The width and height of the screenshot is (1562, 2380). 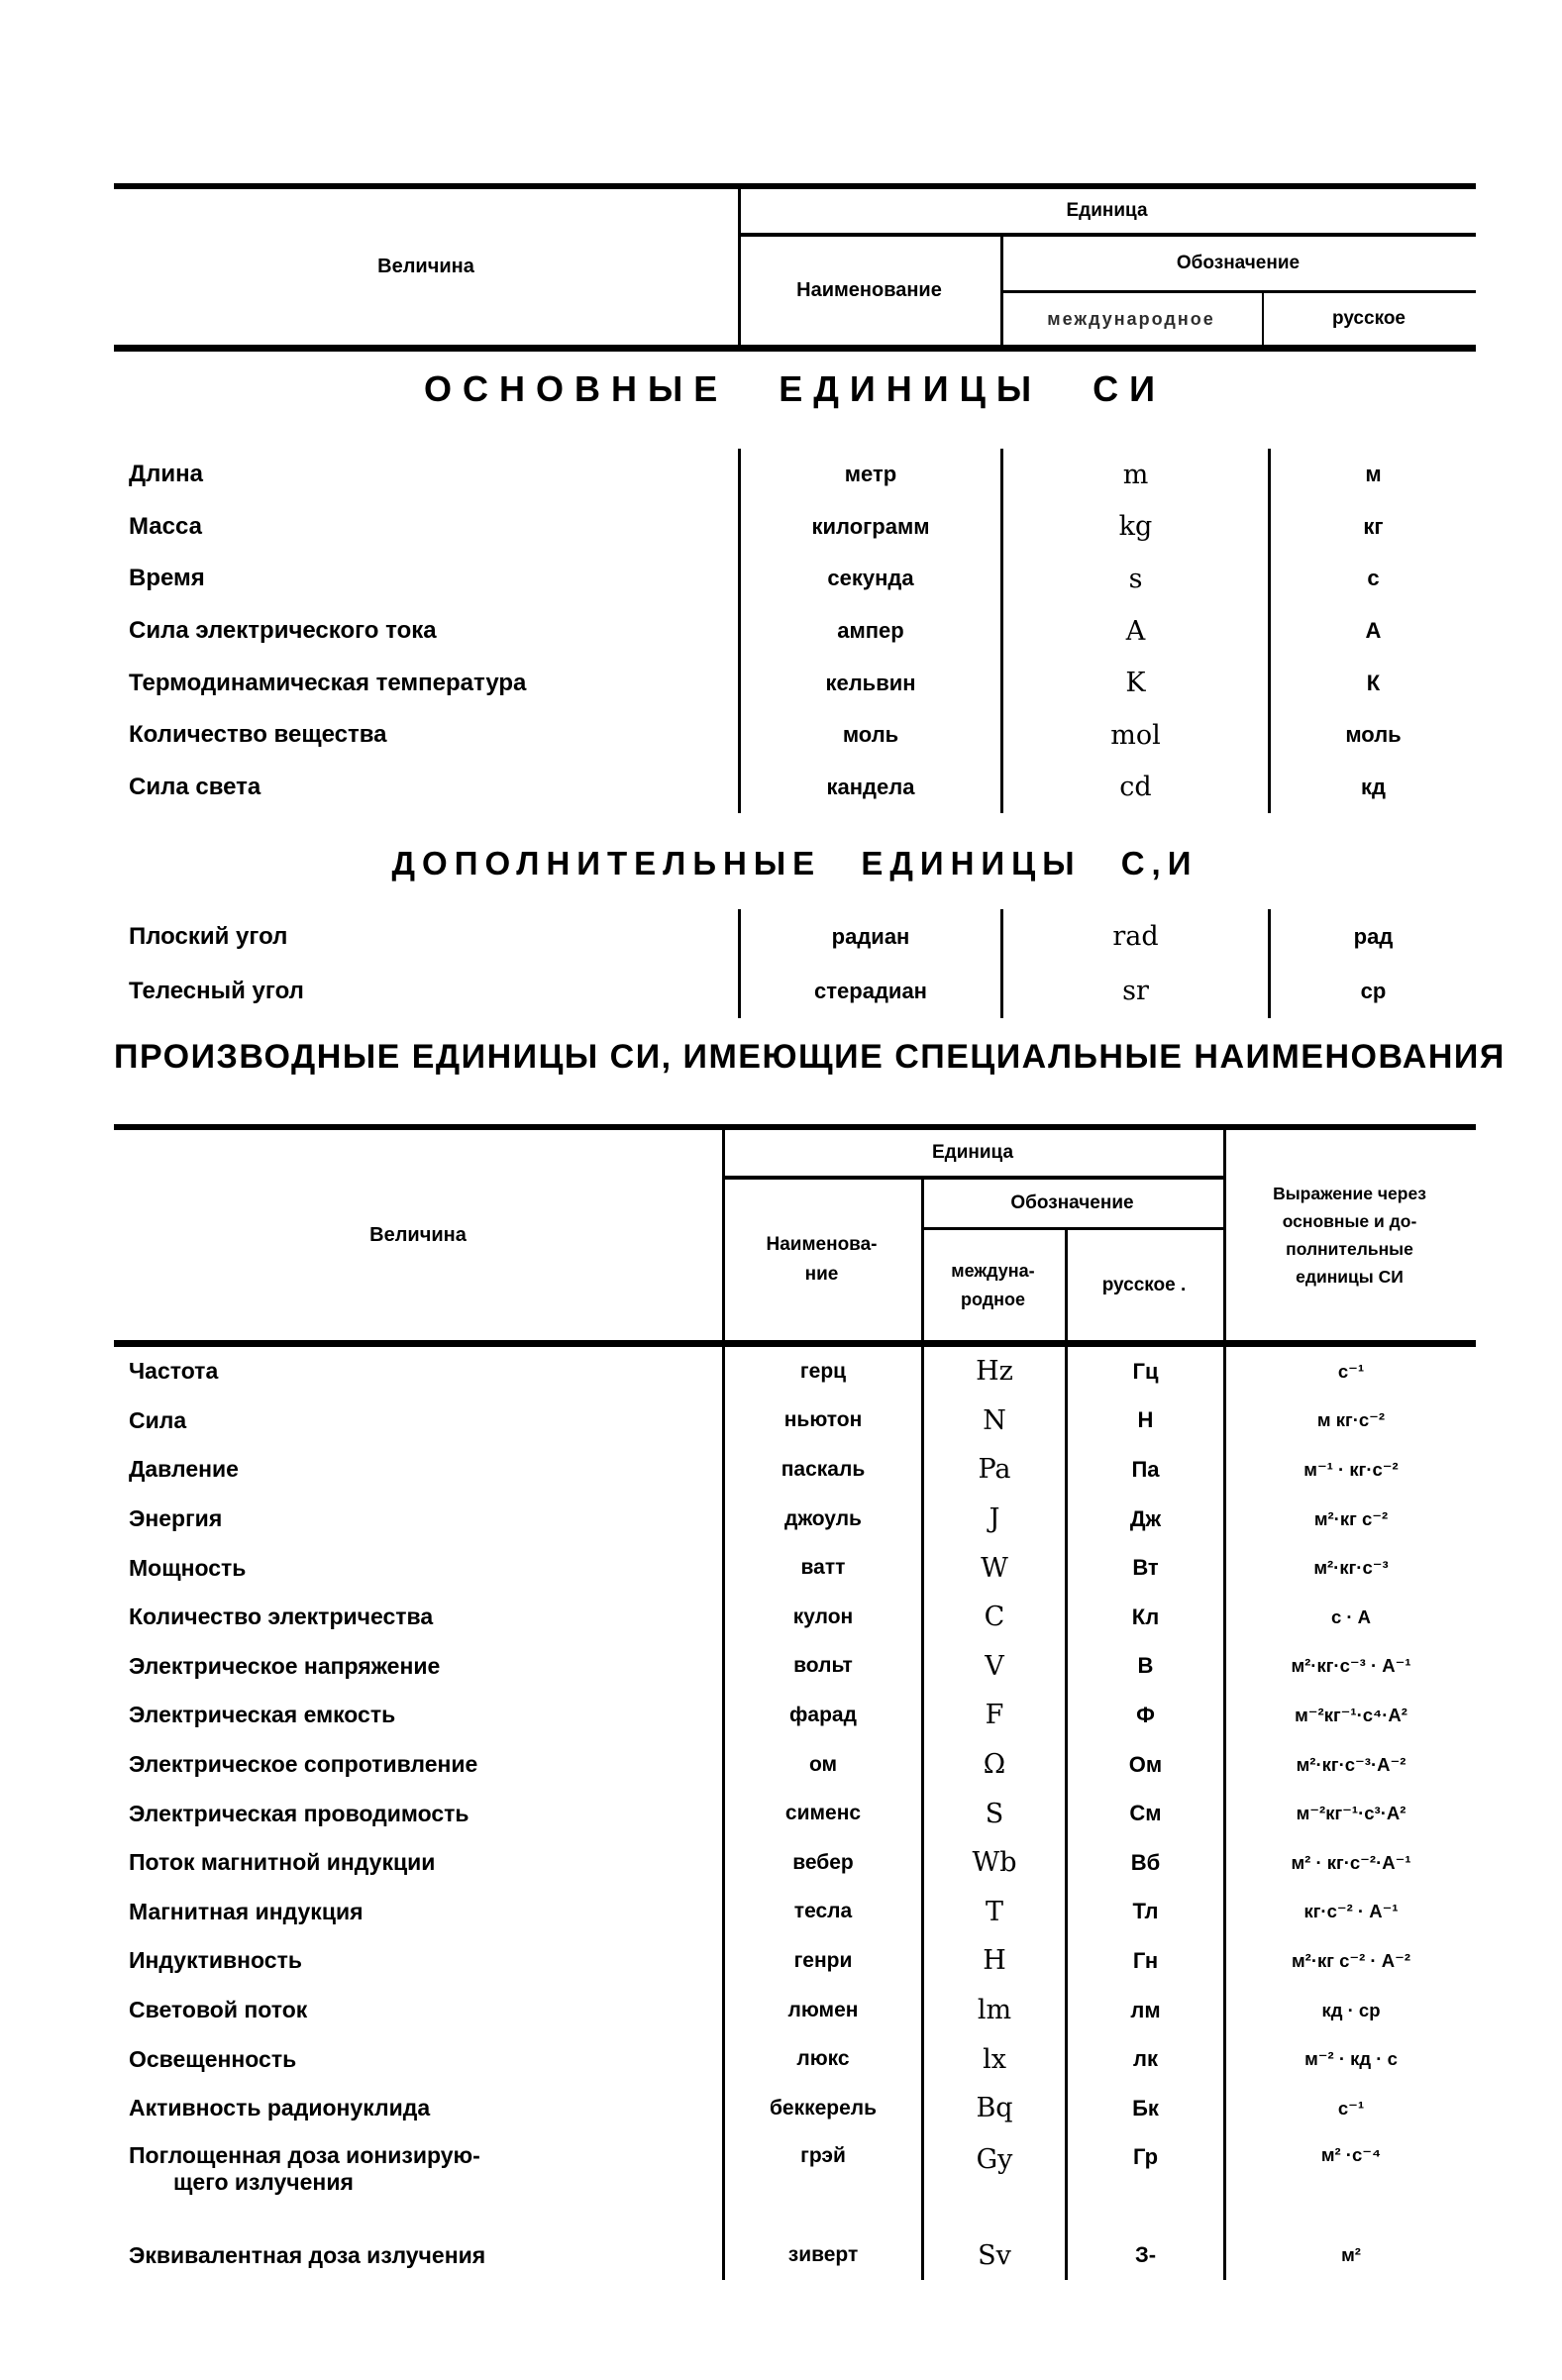 What do you see at coordinates (795, 2059) in the screenshot?
I see `table-row: Освещенность люкс lx лк м⁻² · кд · с` at bounding box center [795, 2059].